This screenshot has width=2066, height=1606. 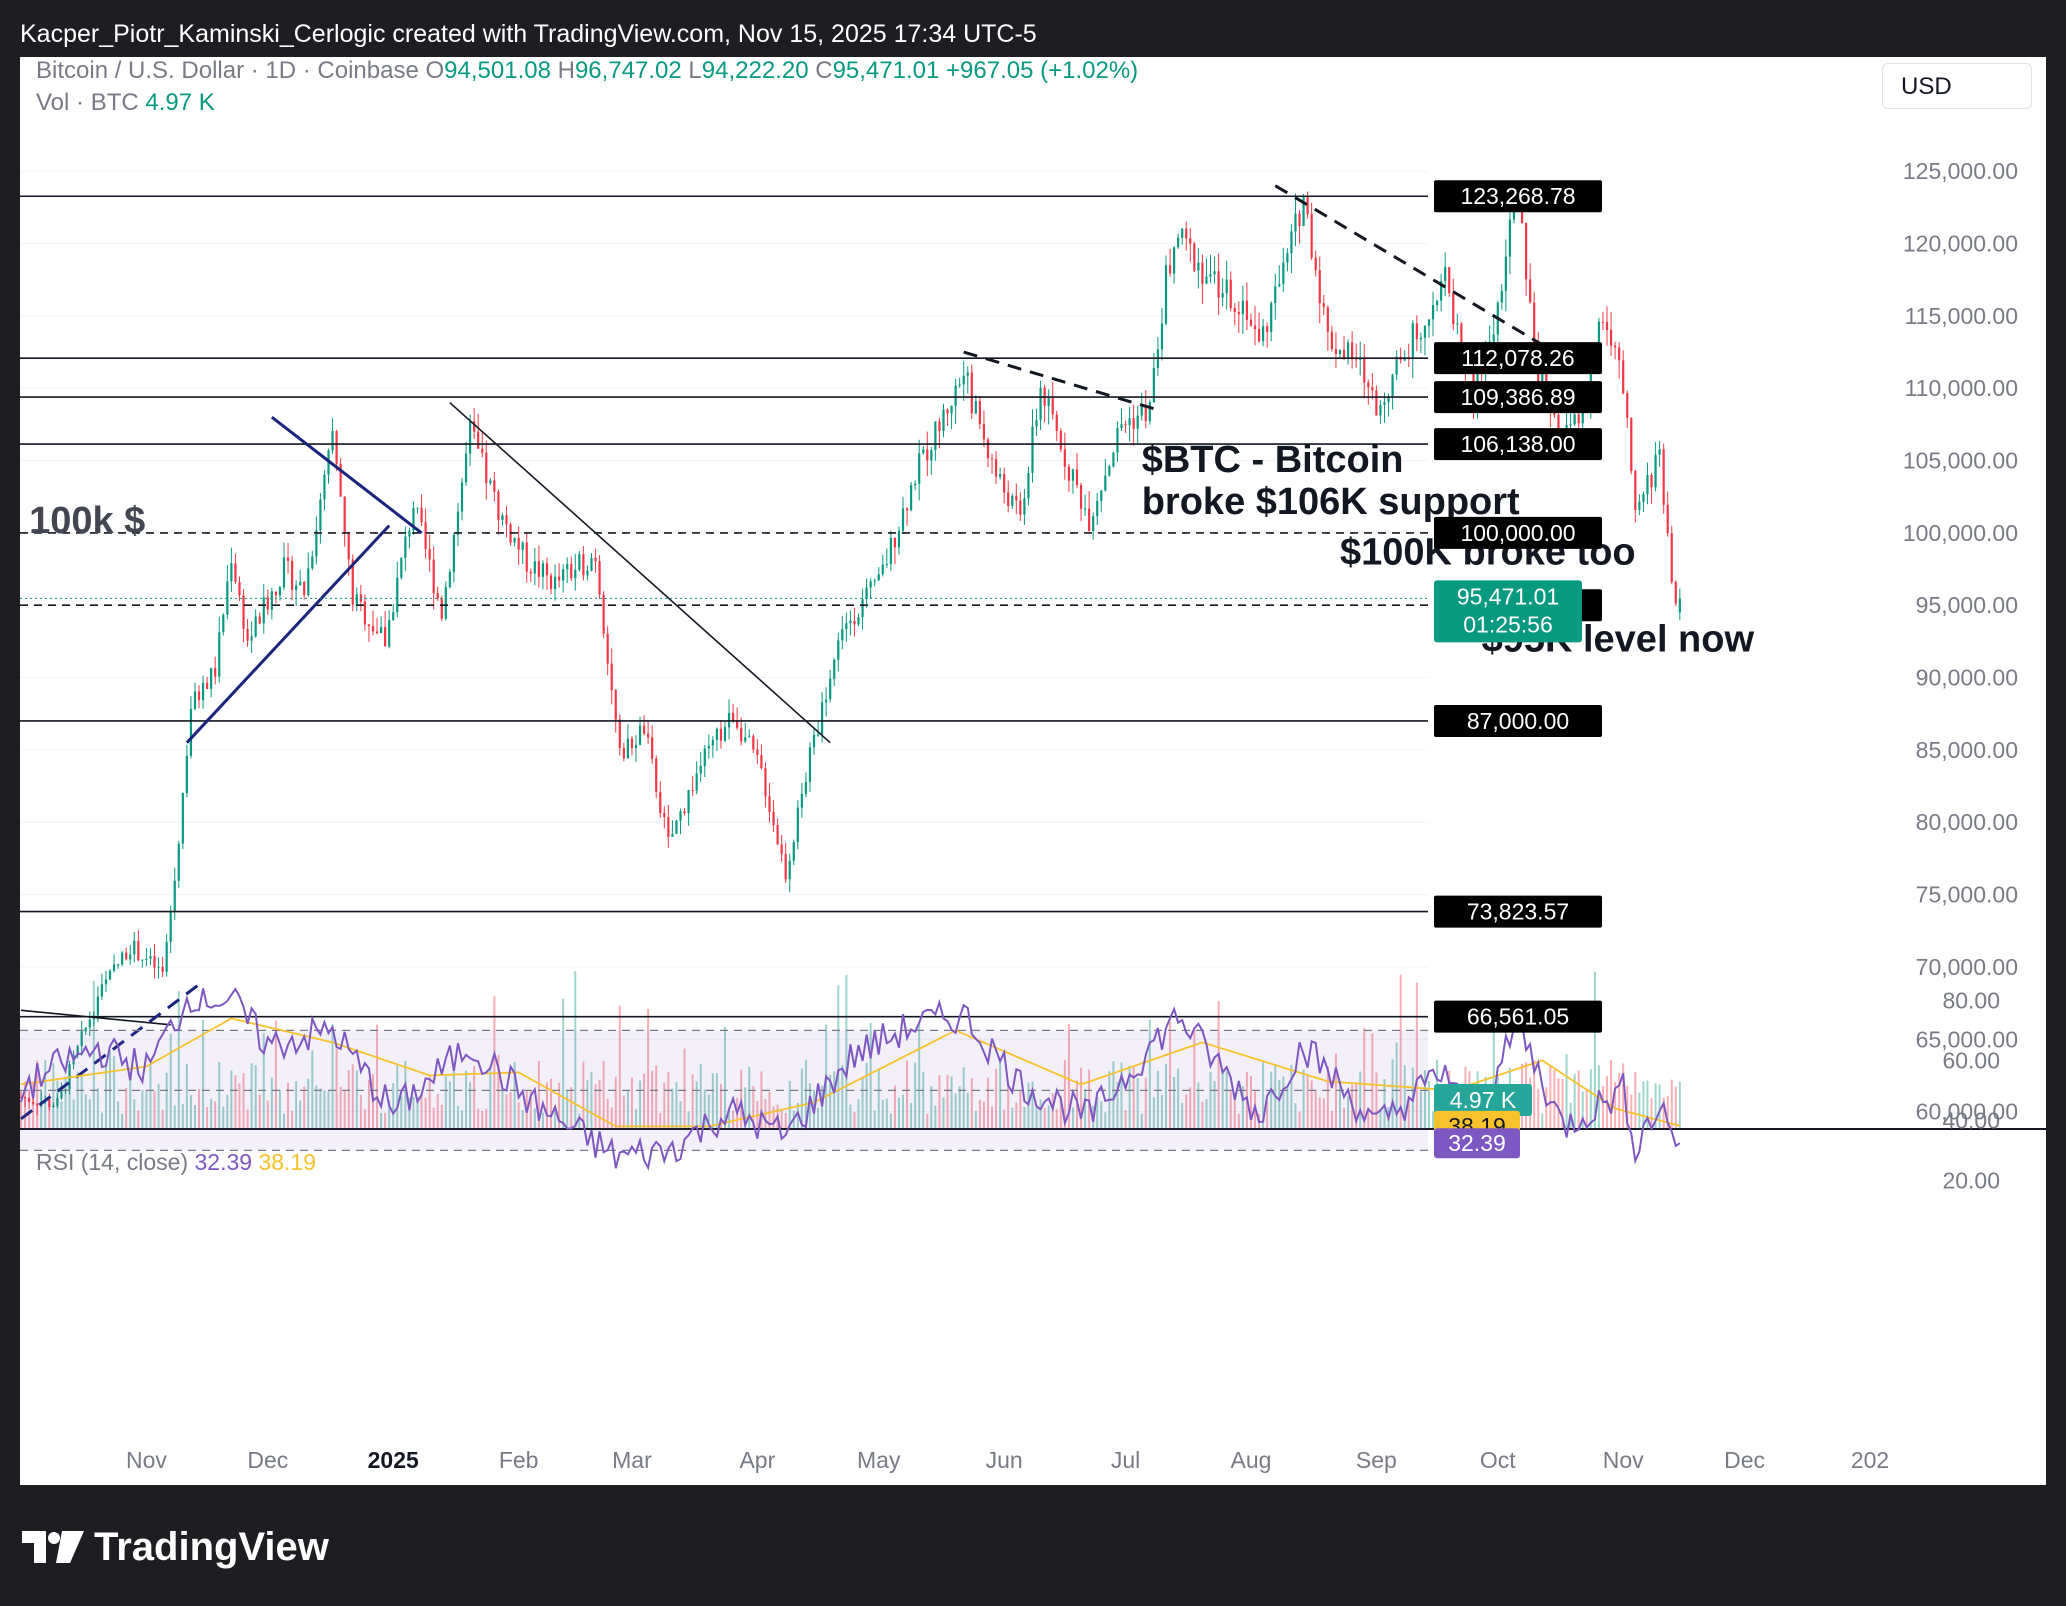 What do you see at coordinates (1967, 822) in the screenshot?
I see `price-tick-label: 80,000.00` at bounding box center [1967, 822].